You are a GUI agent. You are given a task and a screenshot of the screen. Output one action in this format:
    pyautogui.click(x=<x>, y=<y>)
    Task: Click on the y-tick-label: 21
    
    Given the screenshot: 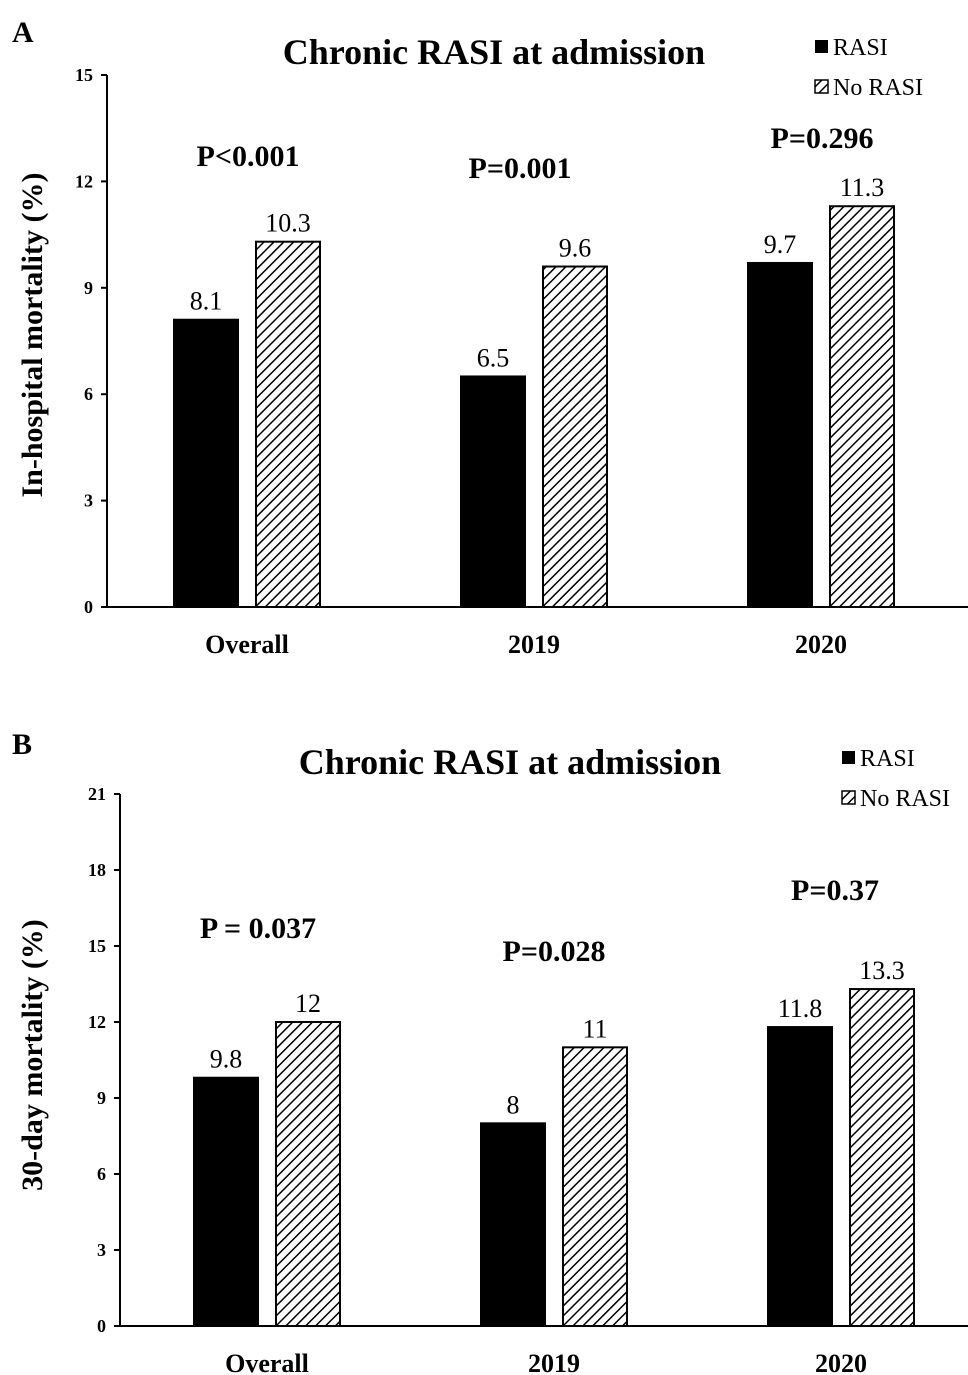 What is the action you would take?
    pyautogui.click(x=97, y=794)
    